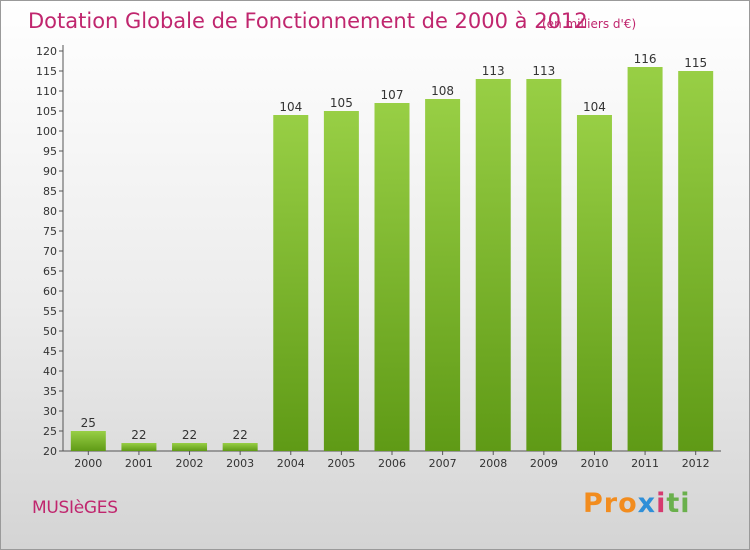 Image resolution: width=750 pixels, height=550 pixels. I want to click on brand-part-4: ti, so click(678, 503).